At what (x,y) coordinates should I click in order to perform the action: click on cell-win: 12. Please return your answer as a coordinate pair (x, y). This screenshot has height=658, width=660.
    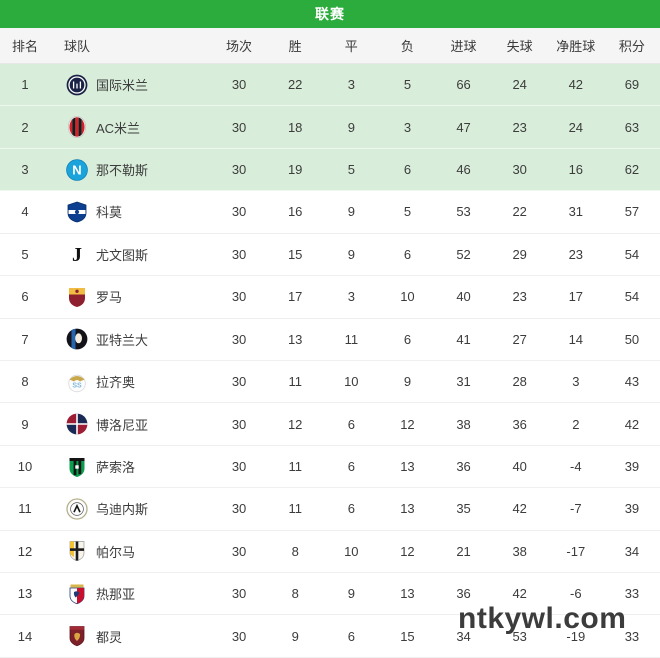
    Looking at the image, I should click on (295, 424).